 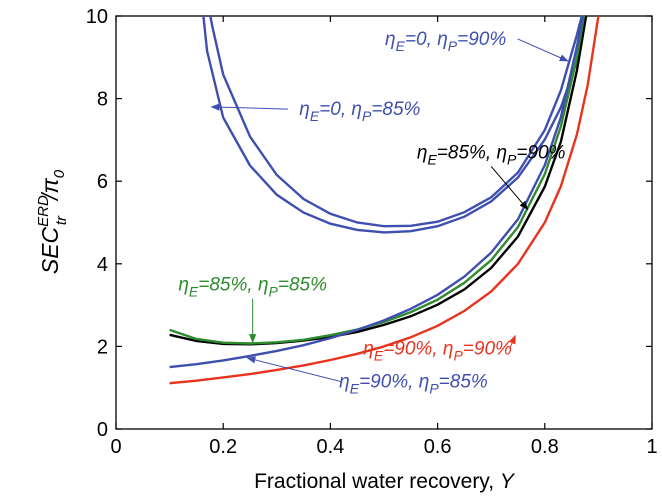 What do you see at coordinates (102, 182) in the screenshot?
I see `y-tick-label: 6` at bounding box center [102, 182].